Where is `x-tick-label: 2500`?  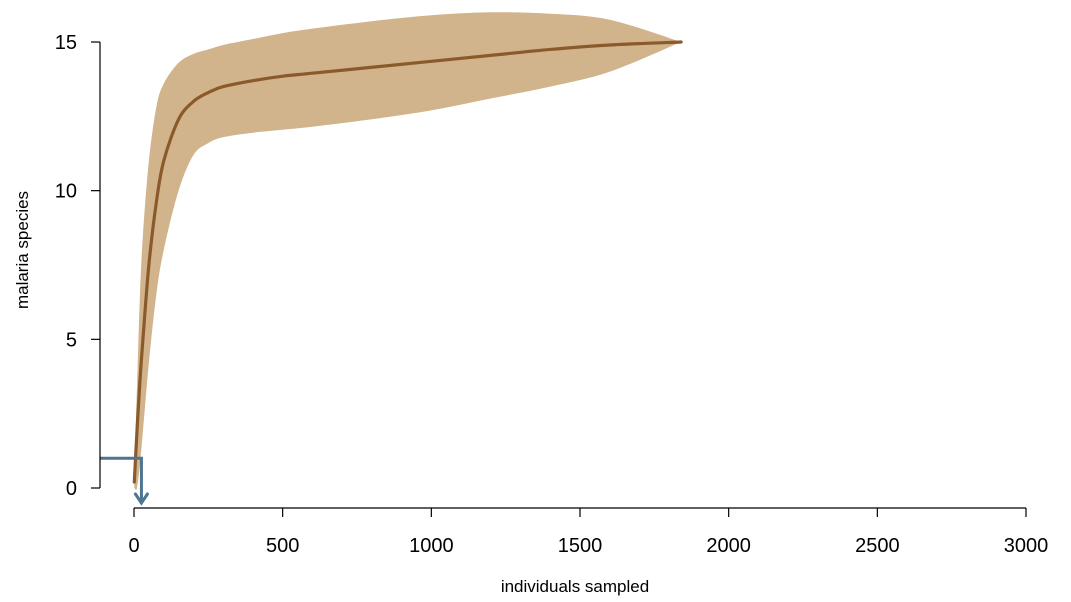 x-tick-label: 2500 is located at coordinates (877, 546).